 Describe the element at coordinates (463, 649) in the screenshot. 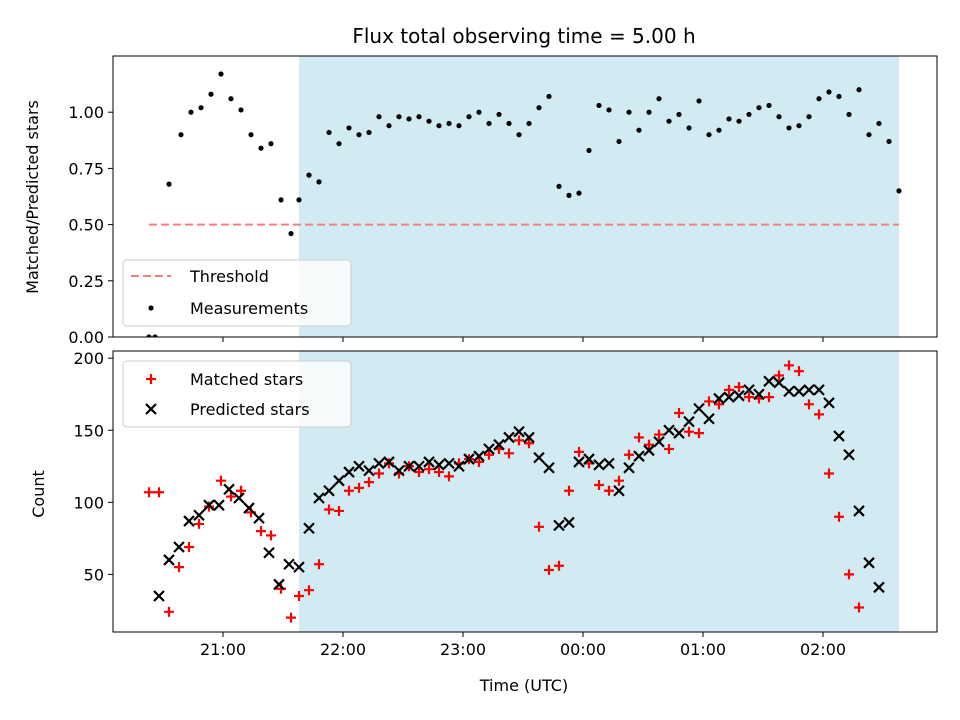

I see `x-tick-label: 23:00` at that location.